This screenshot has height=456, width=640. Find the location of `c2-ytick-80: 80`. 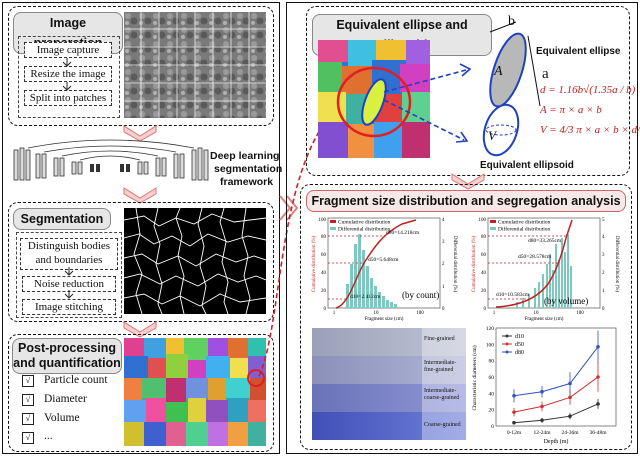

c2-ytick-80: 80 is located at coordinates (484, 237).